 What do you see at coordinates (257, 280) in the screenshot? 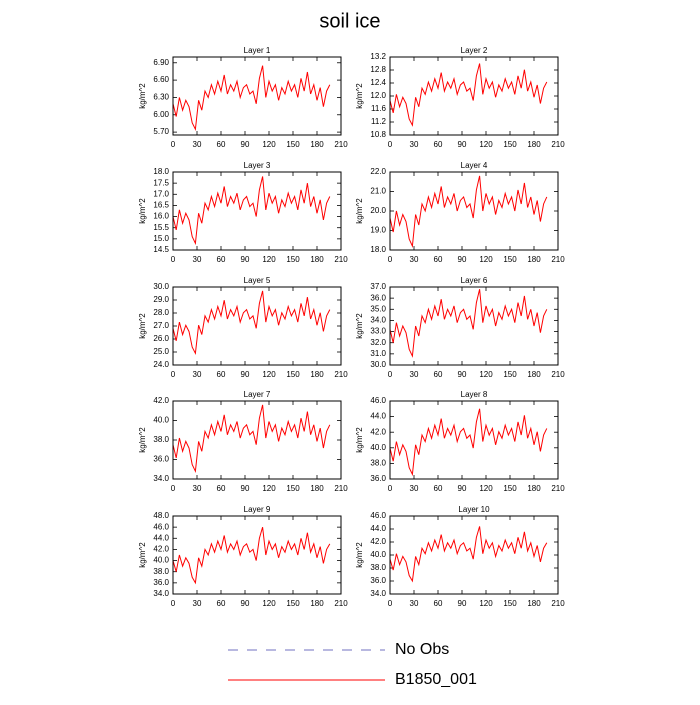
I see `panel-title: Layer 5` at bounding box center [257, 280].